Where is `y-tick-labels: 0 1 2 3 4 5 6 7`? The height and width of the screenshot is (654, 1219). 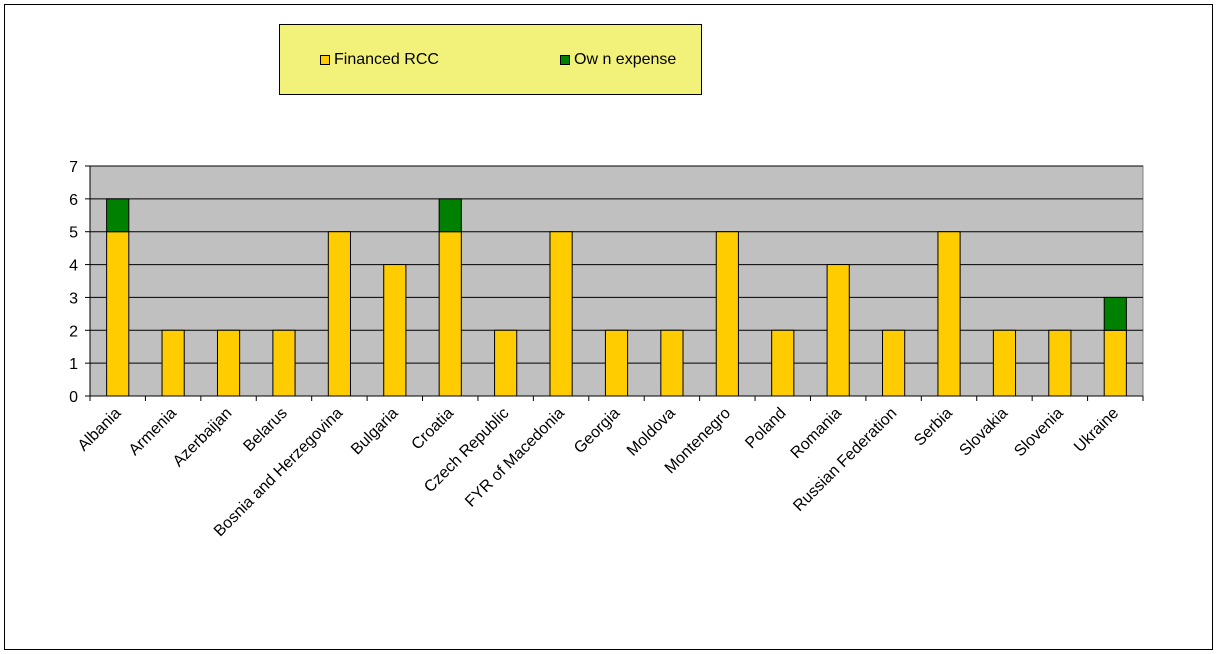
y-tick-labels: 0 1 2 3 4 5 6 7 is located at coordinates (73, 282).